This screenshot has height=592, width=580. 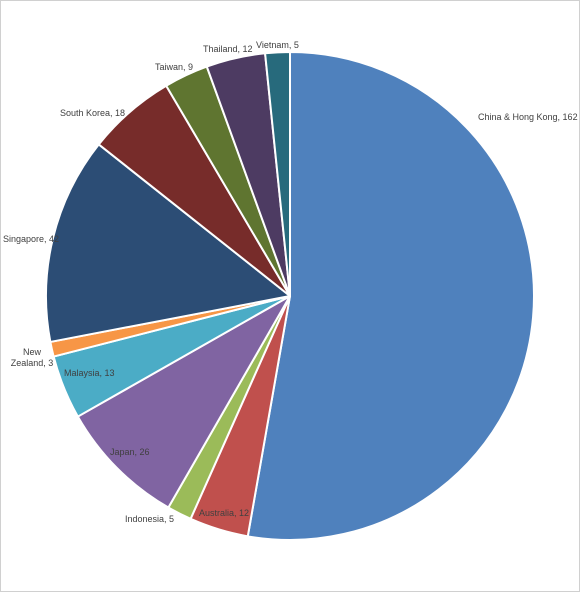 What do you see at coordinates (149, 519) in the screenshot?
I see `slice-label-indonesia: Indonesia, 5` at bounding box center [149, 519].